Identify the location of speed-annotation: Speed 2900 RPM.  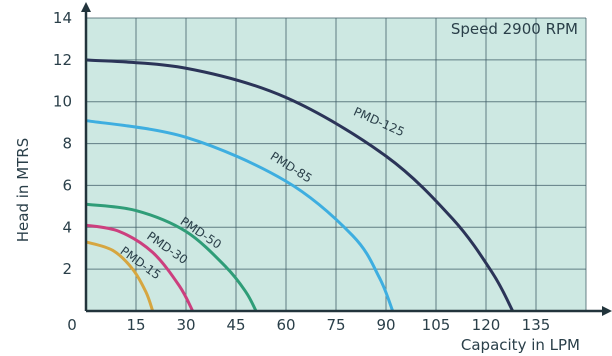
(514, 29).